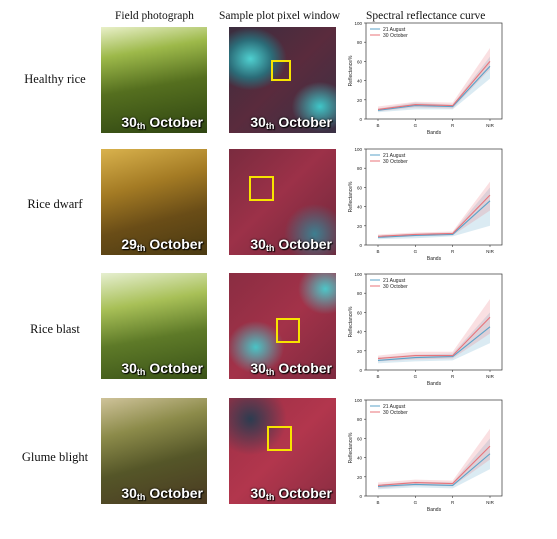  What do you see at coordinates (154, 80) in the screenshot?
I see `field-photo-healthy-rice: 30th October` at bounding box center [154, 80].